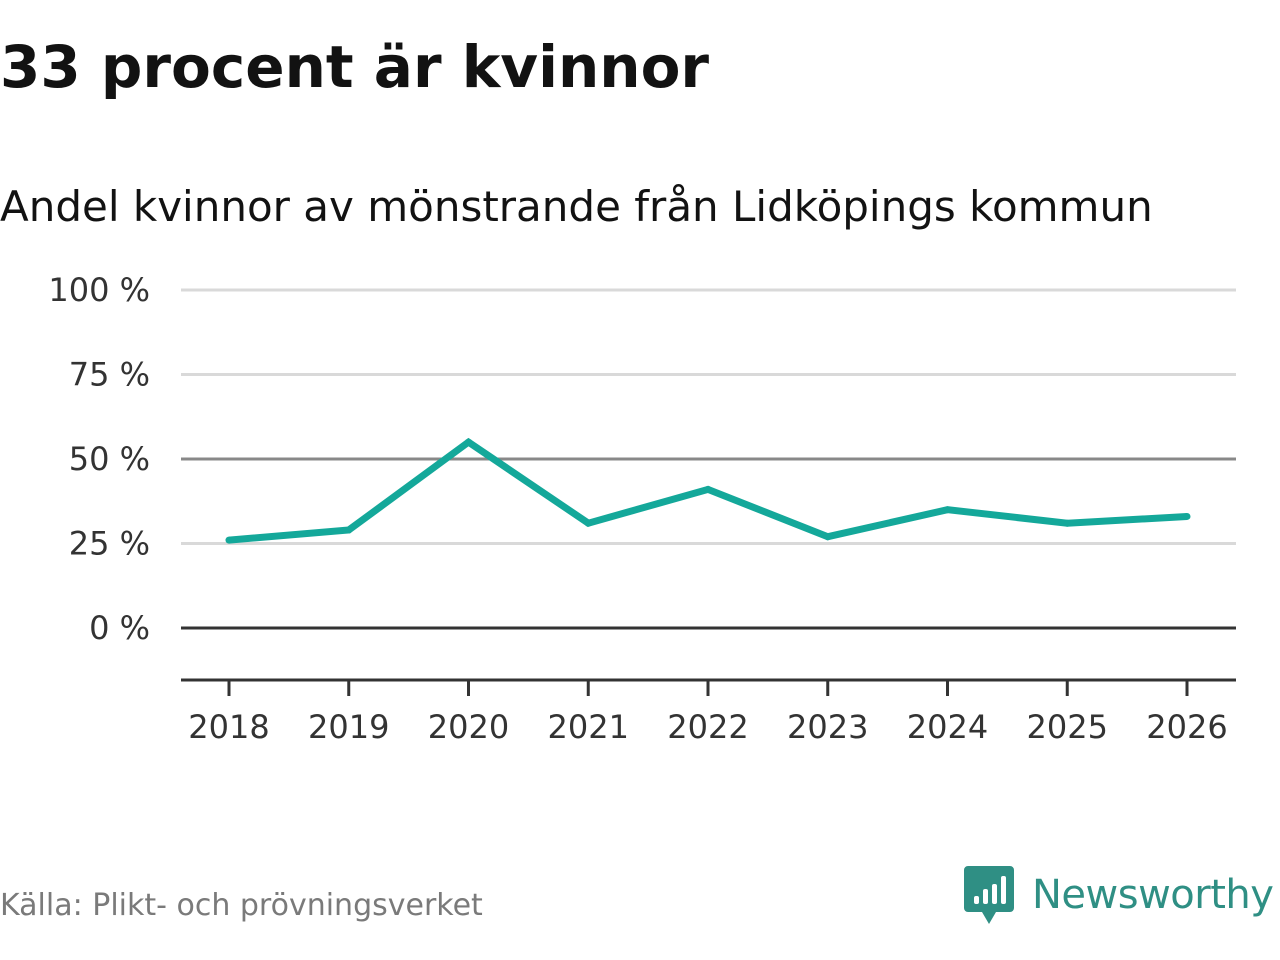  I want to click on x-tick-label: 2021, so click(588, 727).